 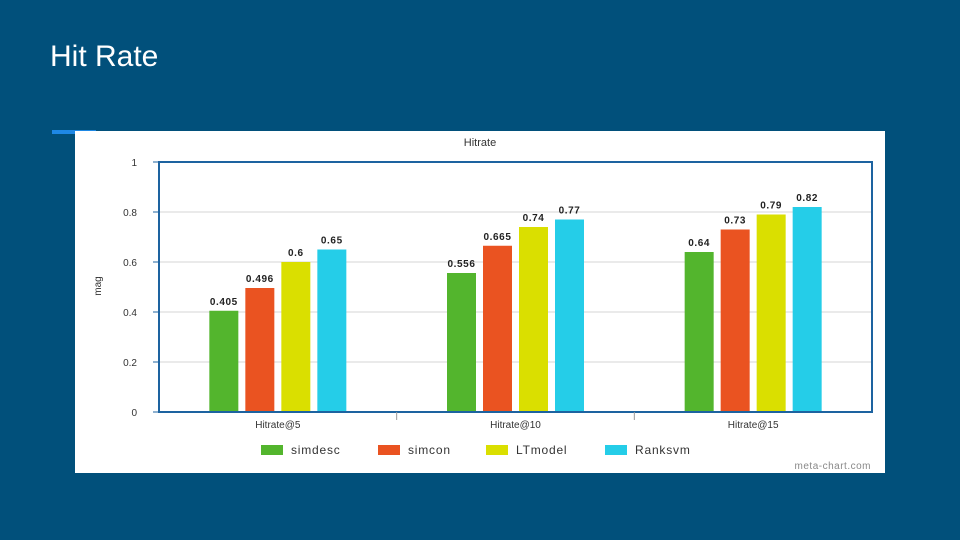 I want to click on data-label: 0.64, so click(x=699, y=243).